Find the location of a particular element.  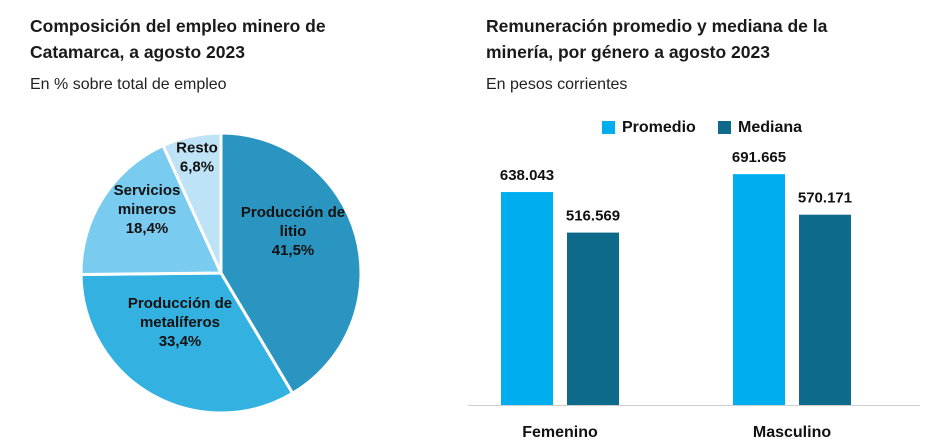

category-label: Femenino is located at coordinates (560, 432).